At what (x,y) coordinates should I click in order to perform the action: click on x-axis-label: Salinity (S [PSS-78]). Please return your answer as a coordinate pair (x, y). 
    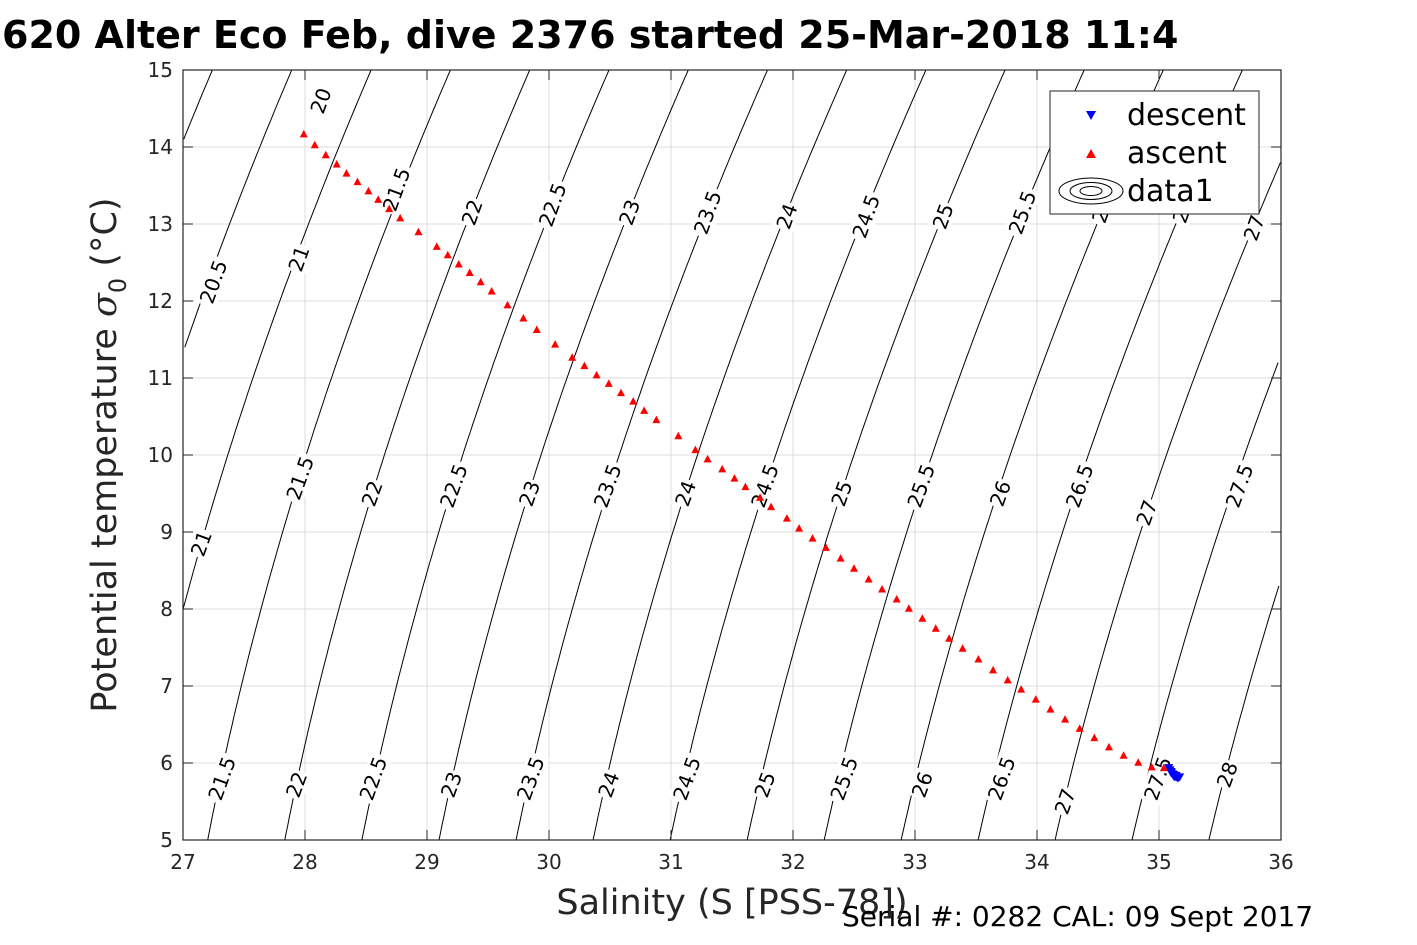
    Looking at the image, I should click on (731, 903).